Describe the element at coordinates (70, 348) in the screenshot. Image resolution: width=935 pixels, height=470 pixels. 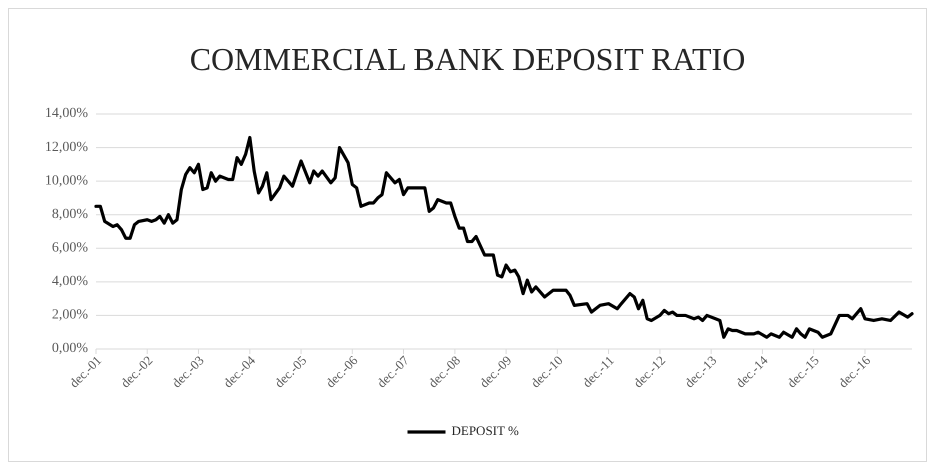
I see `y-tick-label: 0,00%` at that location.